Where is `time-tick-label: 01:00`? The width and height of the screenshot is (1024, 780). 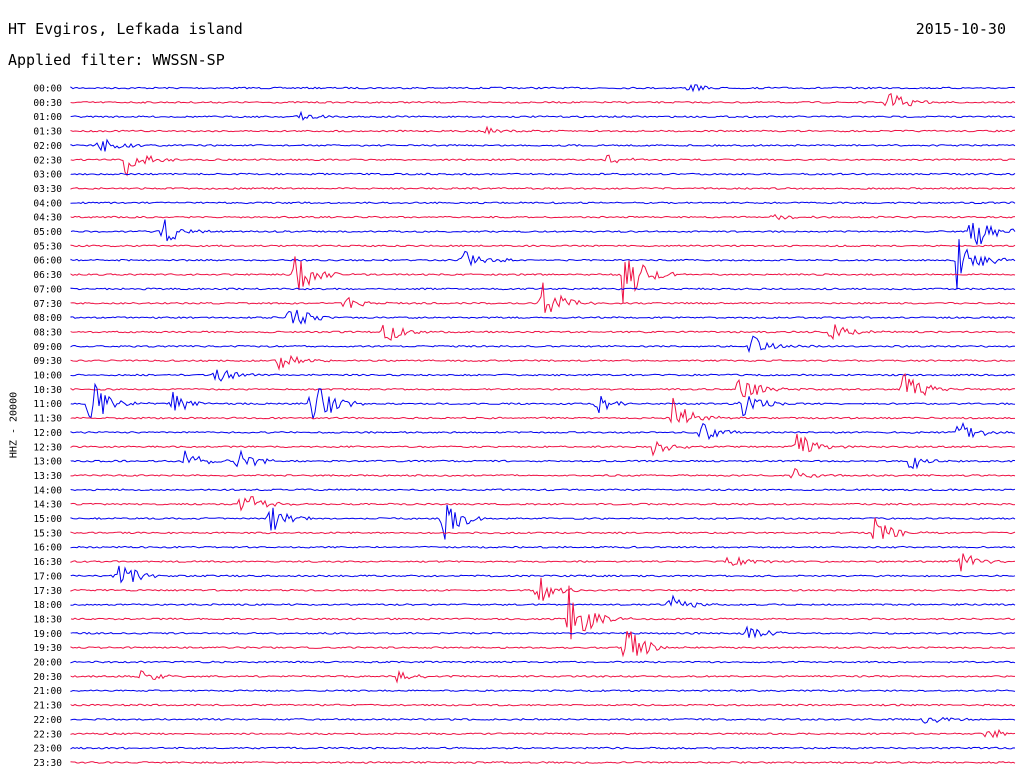 time-tick-label: 01:00 is located at coordinates (47, 117).